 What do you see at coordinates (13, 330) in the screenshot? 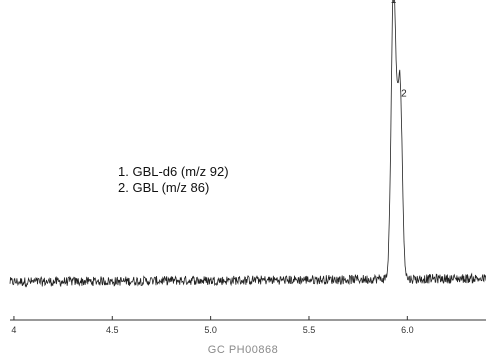
I see `x-tick-label: 4` at bounding box center [13, 330].